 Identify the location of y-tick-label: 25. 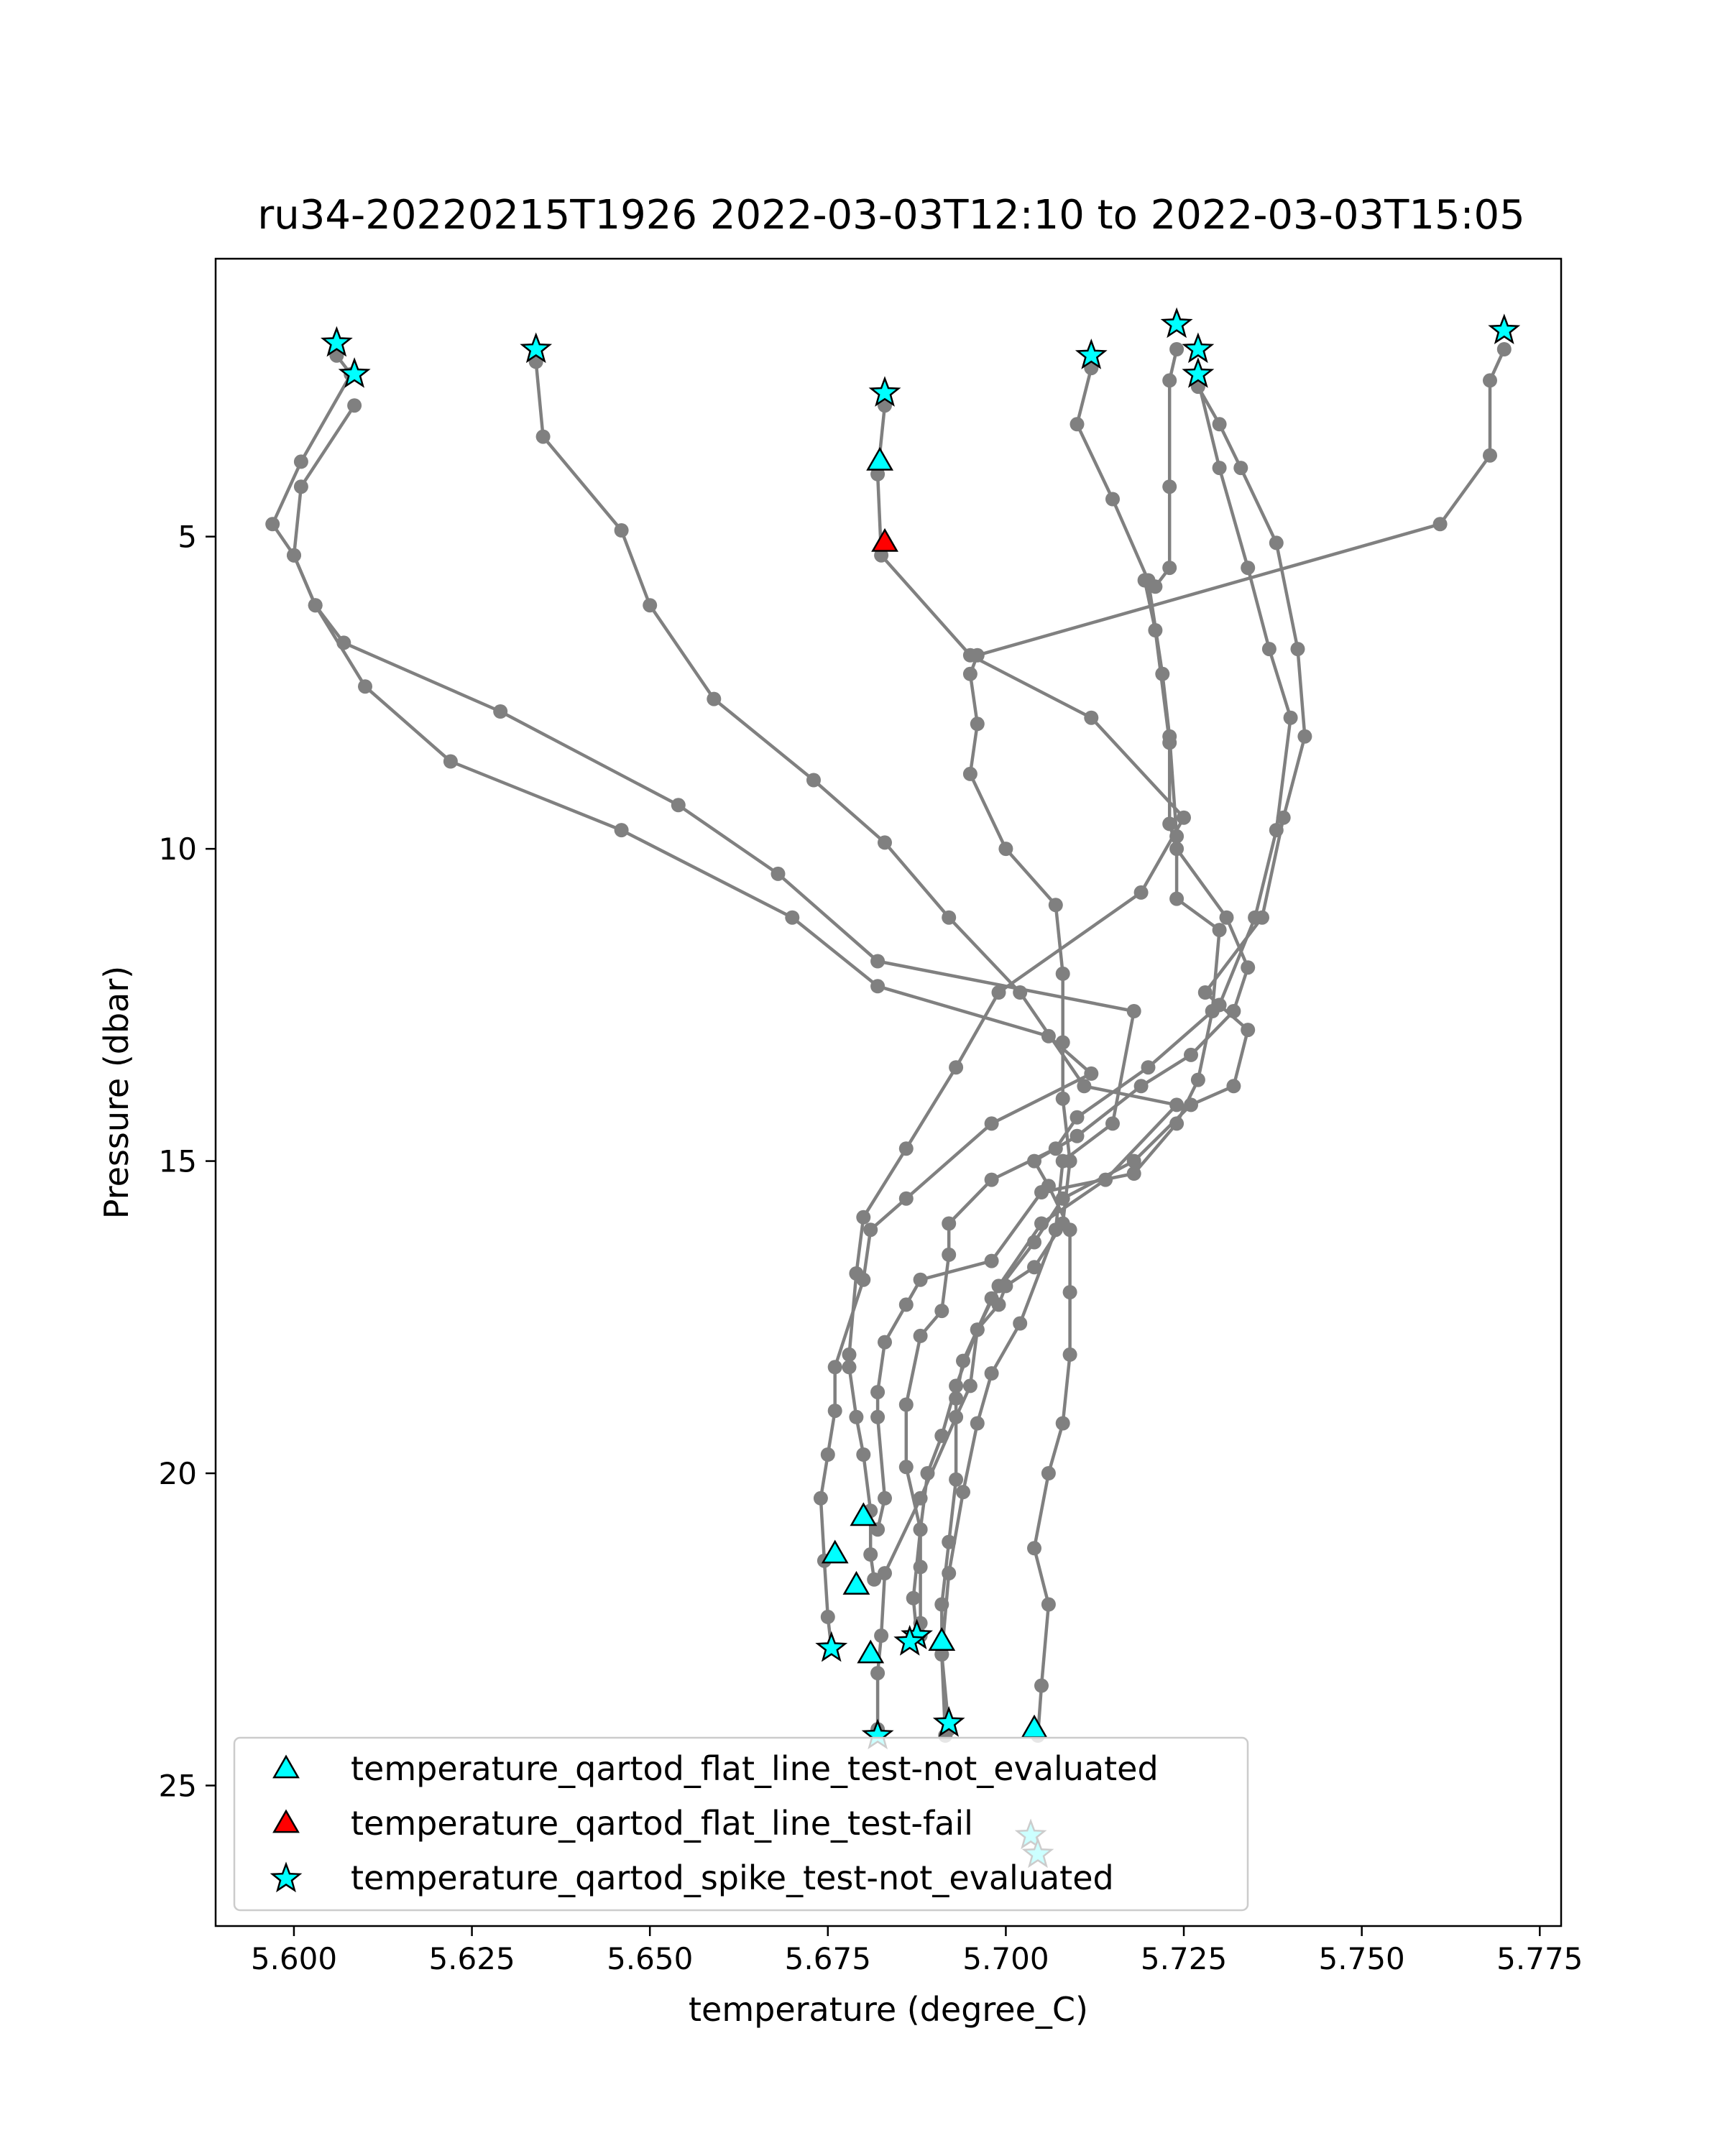
(178, 1785).